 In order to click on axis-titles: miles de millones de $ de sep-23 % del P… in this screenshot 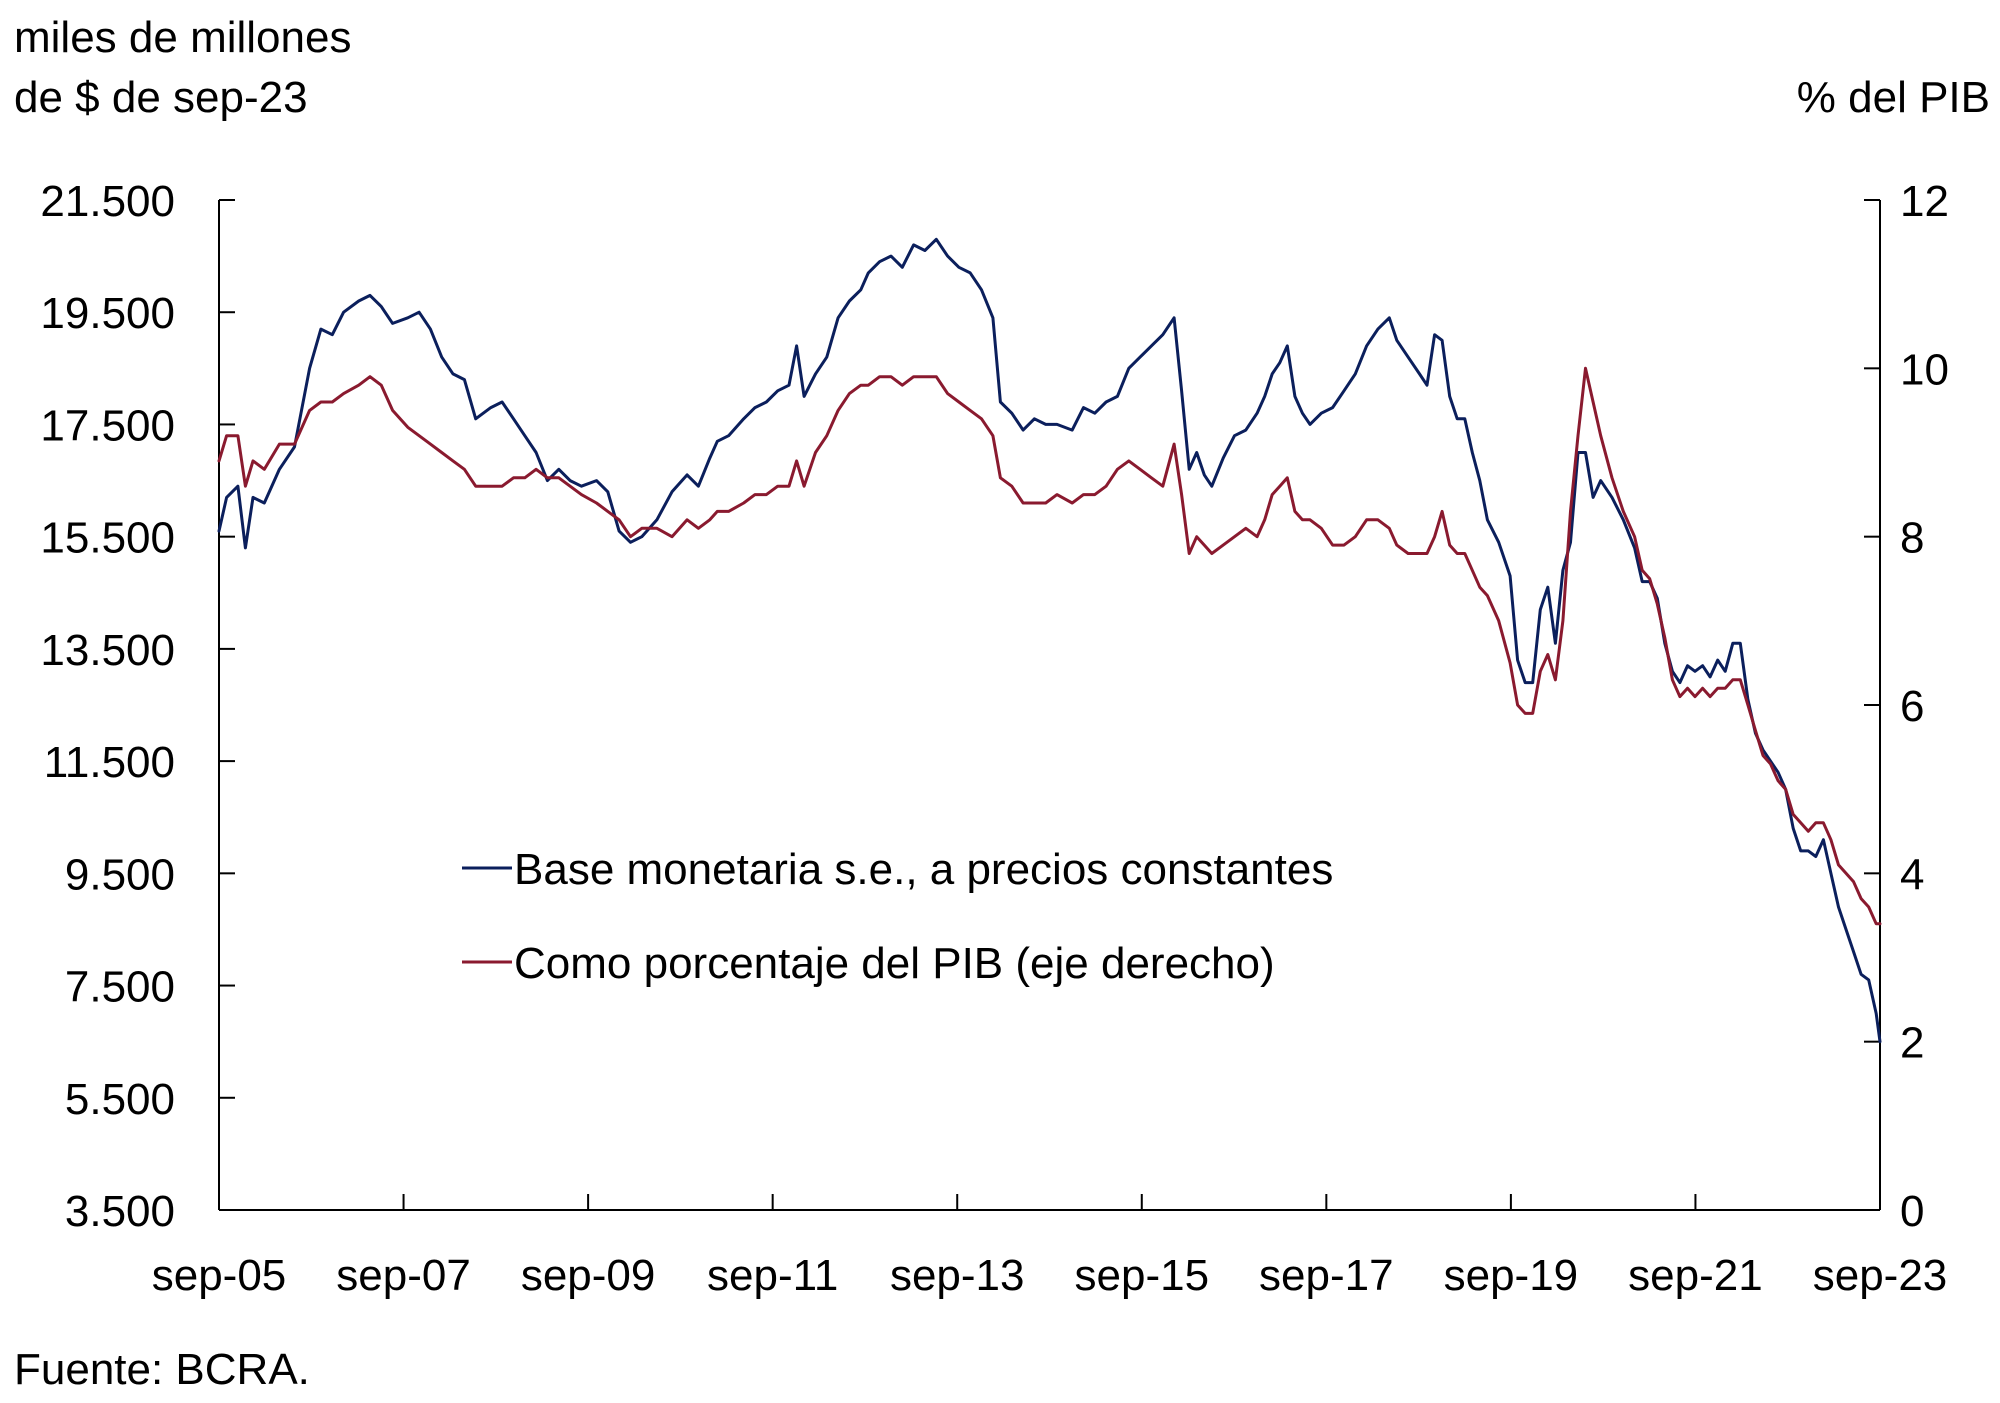, I will do `click(1002, 67)`.